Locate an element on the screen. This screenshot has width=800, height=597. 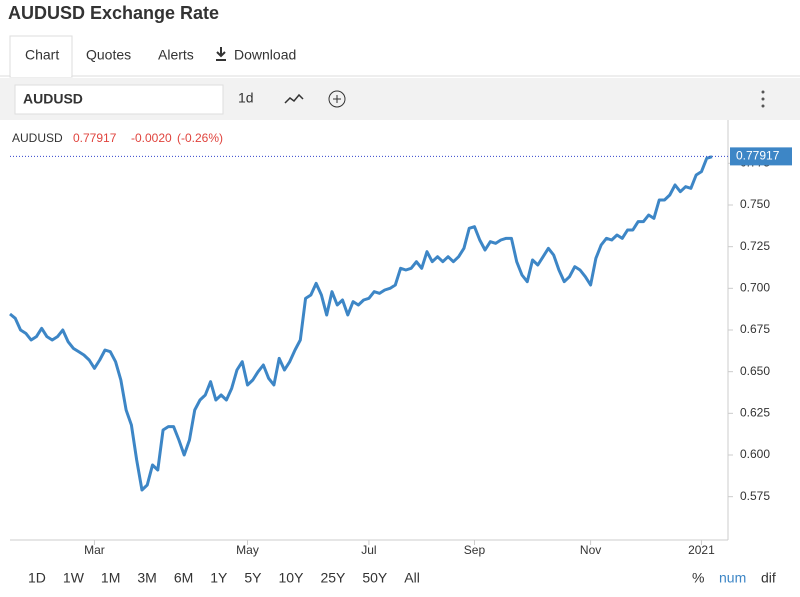
y-tick-label: 0.650 is located at coordinates (755, 371).